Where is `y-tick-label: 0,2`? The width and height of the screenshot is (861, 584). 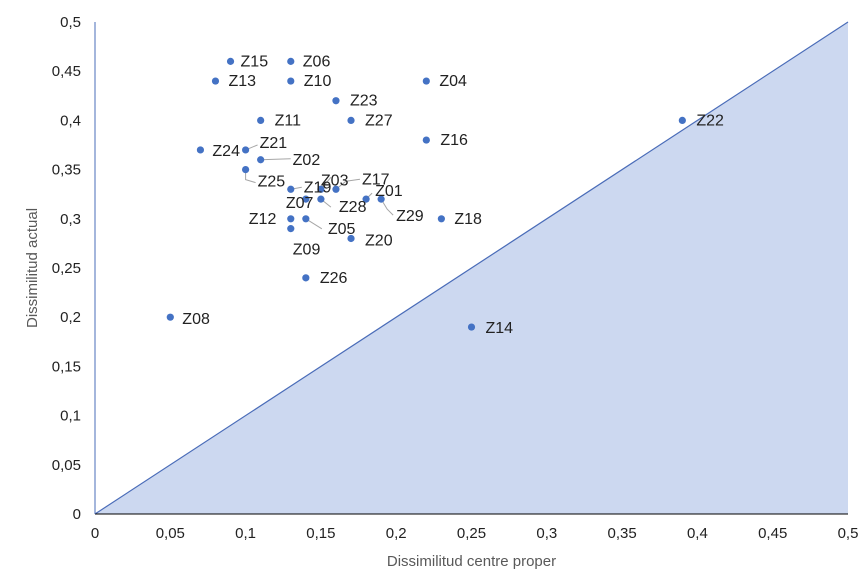
y-tick-label: 0,2 is located at coordinates (70, 317).